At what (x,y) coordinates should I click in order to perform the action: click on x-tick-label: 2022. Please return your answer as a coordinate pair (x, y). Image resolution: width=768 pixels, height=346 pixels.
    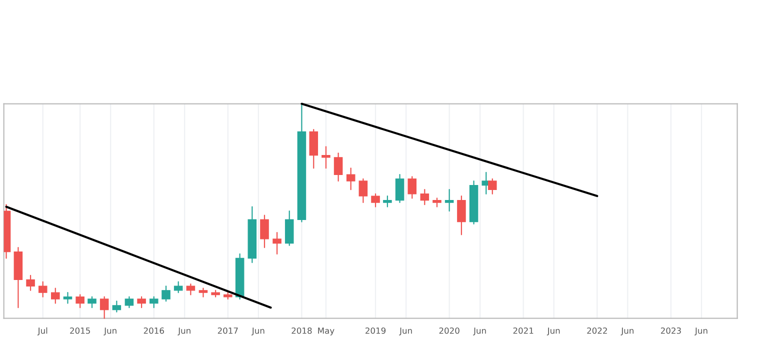
    Looking at the image, I should click on (597, 330).